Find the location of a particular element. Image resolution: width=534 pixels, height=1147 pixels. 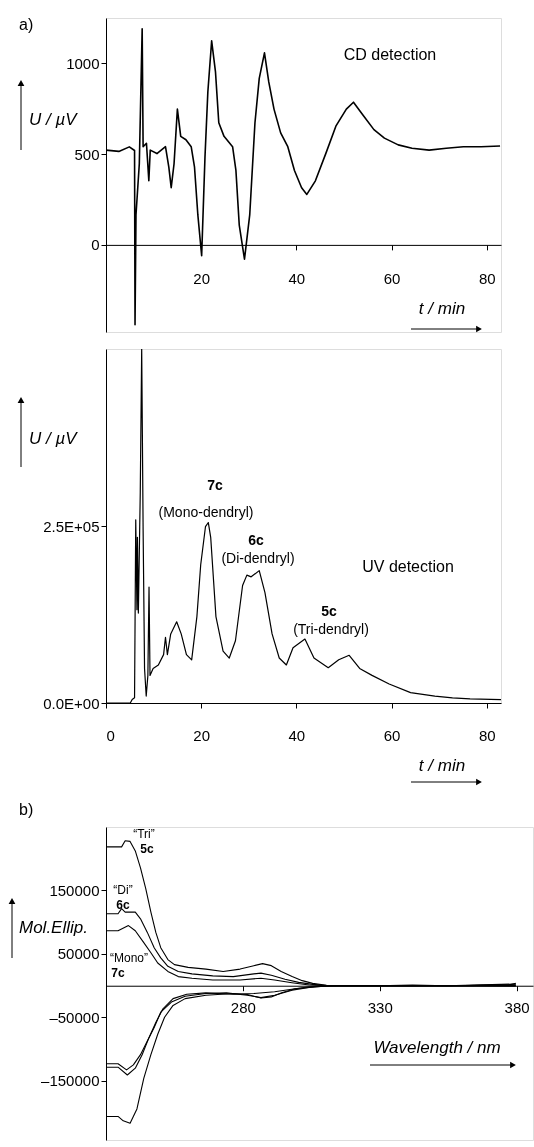

x-tick-label: 330 is located at coordinates (380, 1008).